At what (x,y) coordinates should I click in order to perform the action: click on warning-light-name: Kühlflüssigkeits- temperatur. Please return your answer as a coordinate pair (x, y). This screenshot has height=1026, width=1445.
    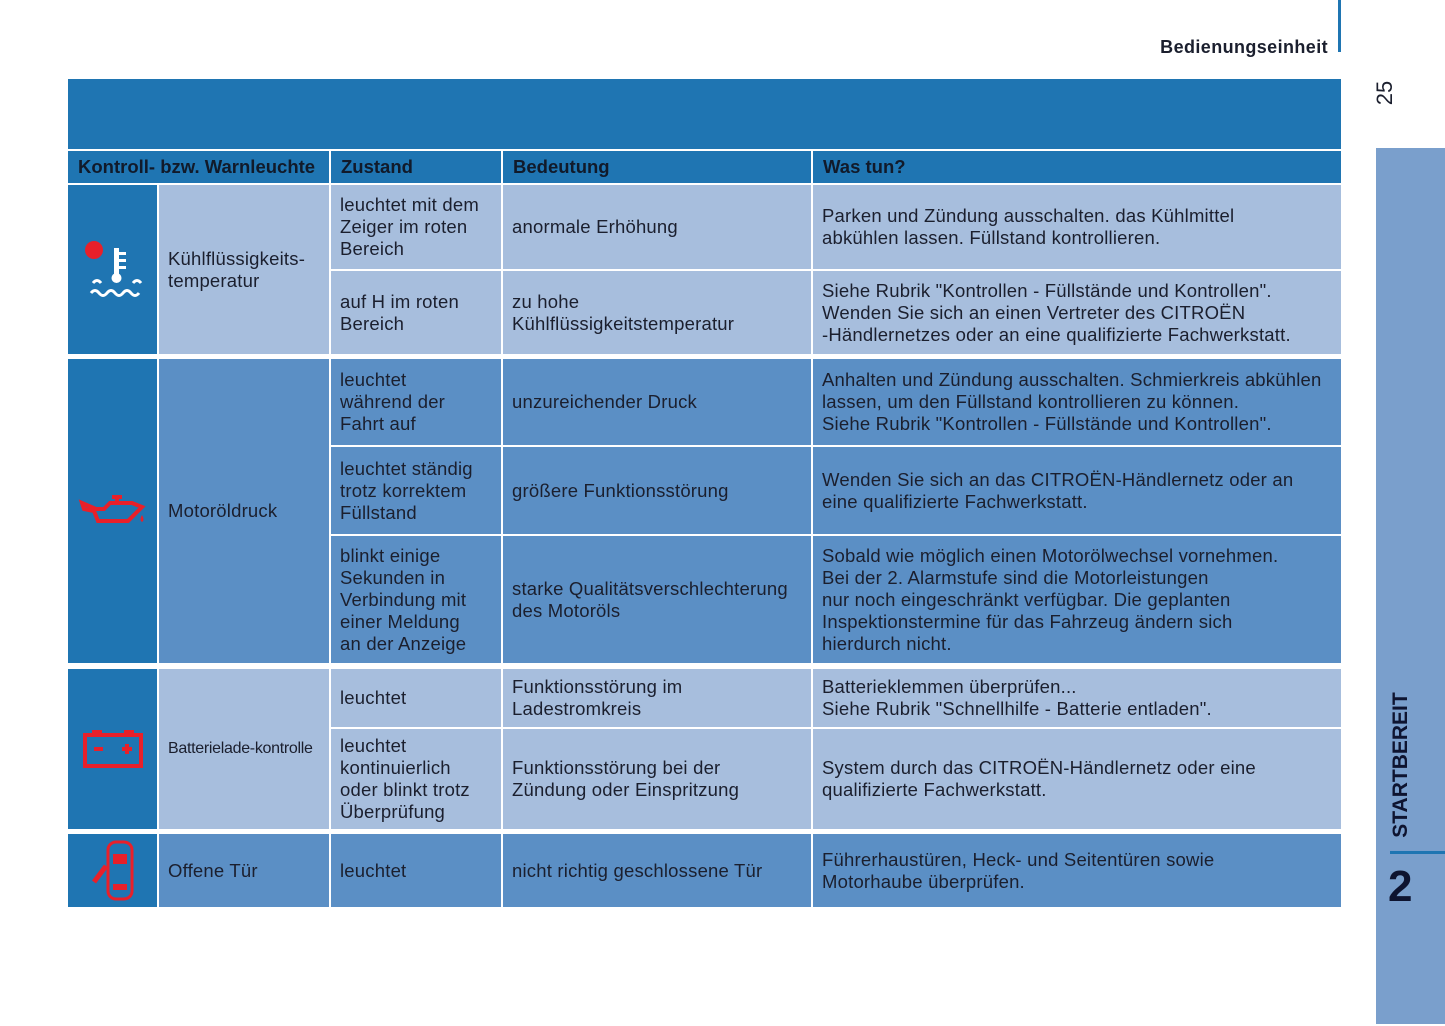
    Looking at the image, I should click on (244, 269).